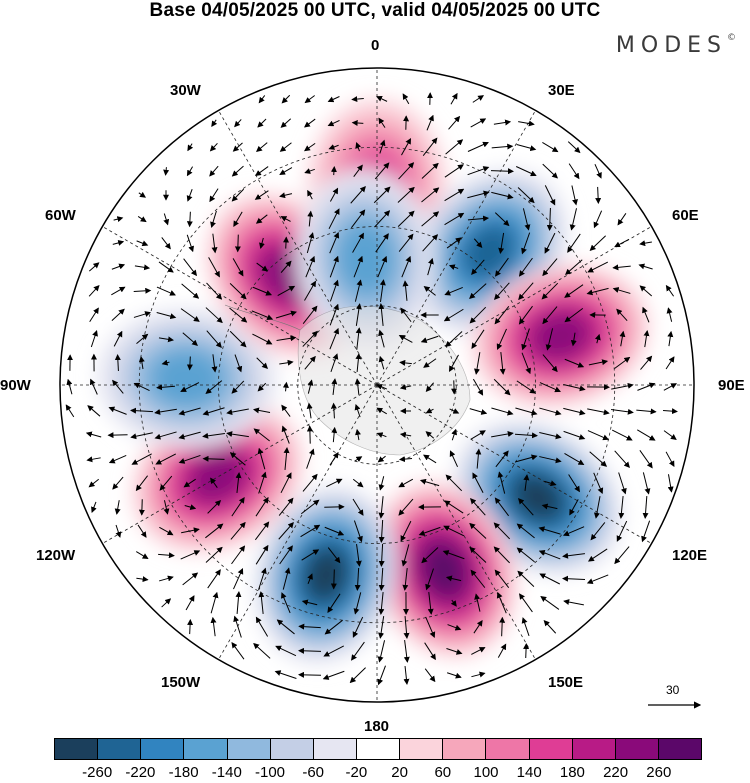  What do you see at coordinates (456, 248) in the screenshot?
I see `meridian-line` at bounding box center [456, 248].